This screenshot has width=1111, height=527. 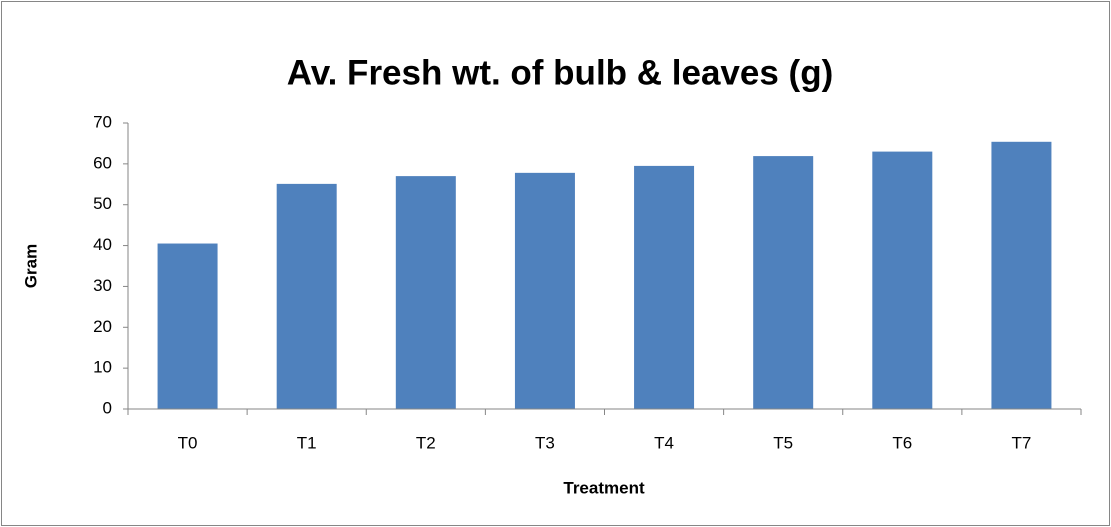 I want to click on y-tick-label: 60, so click(x=102, y=162).